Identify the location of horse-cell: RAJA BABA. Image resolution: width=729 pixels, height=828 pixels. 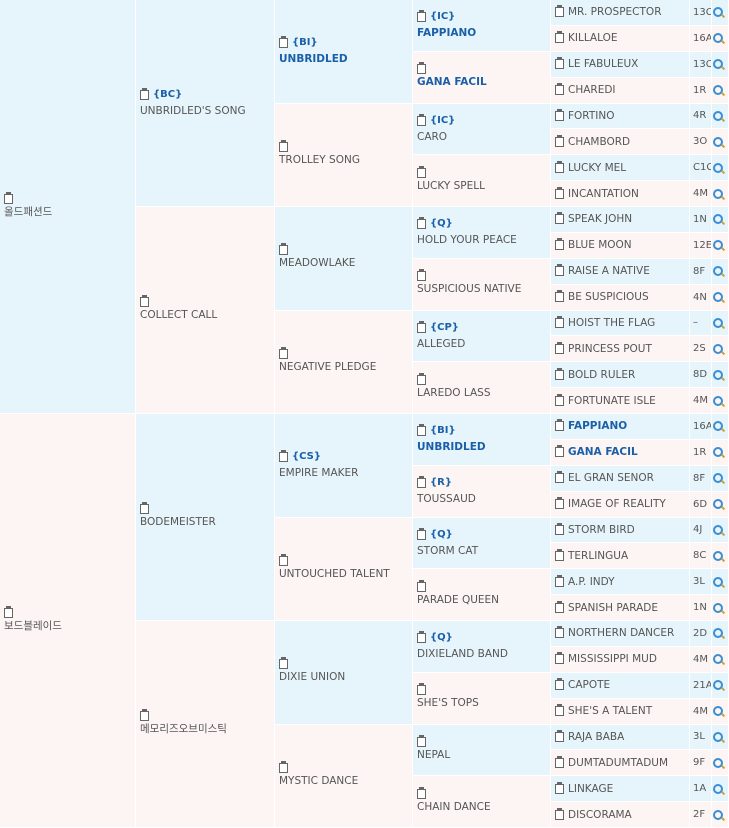
(620, 737).